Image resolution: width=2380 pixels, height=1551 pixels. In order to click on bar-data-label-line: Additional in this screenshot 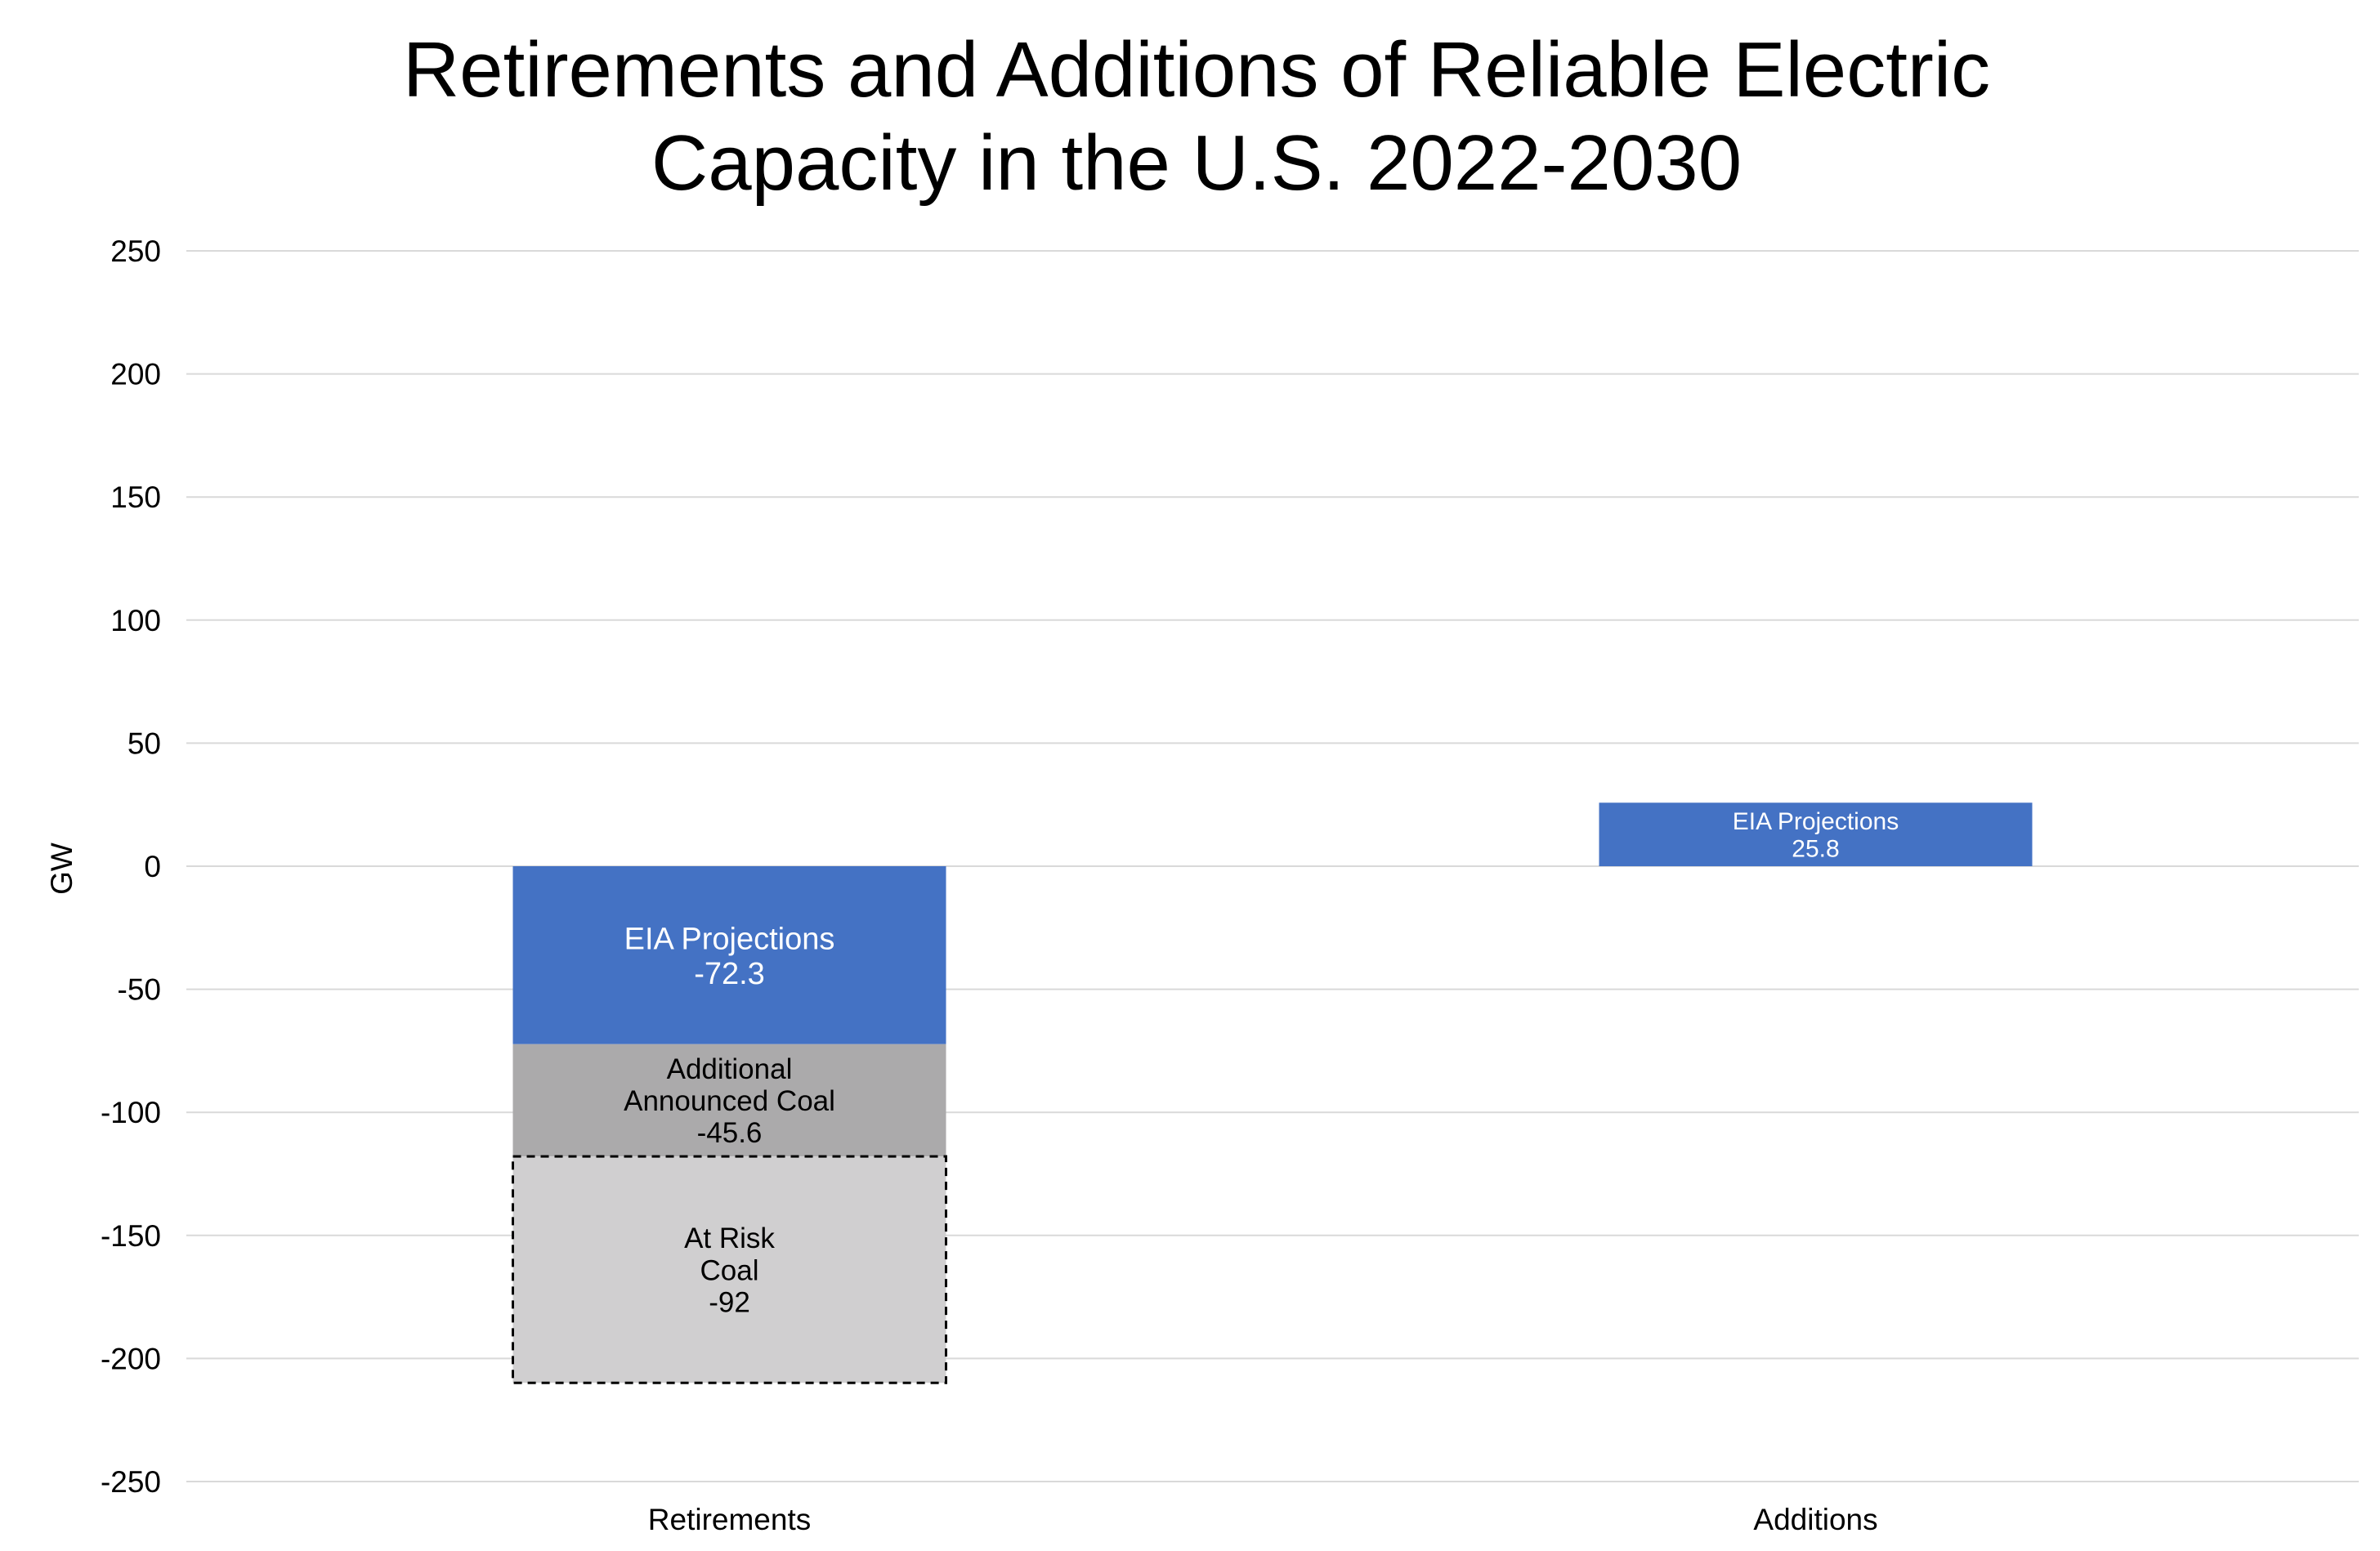, I will do `click(730, 1069)`.